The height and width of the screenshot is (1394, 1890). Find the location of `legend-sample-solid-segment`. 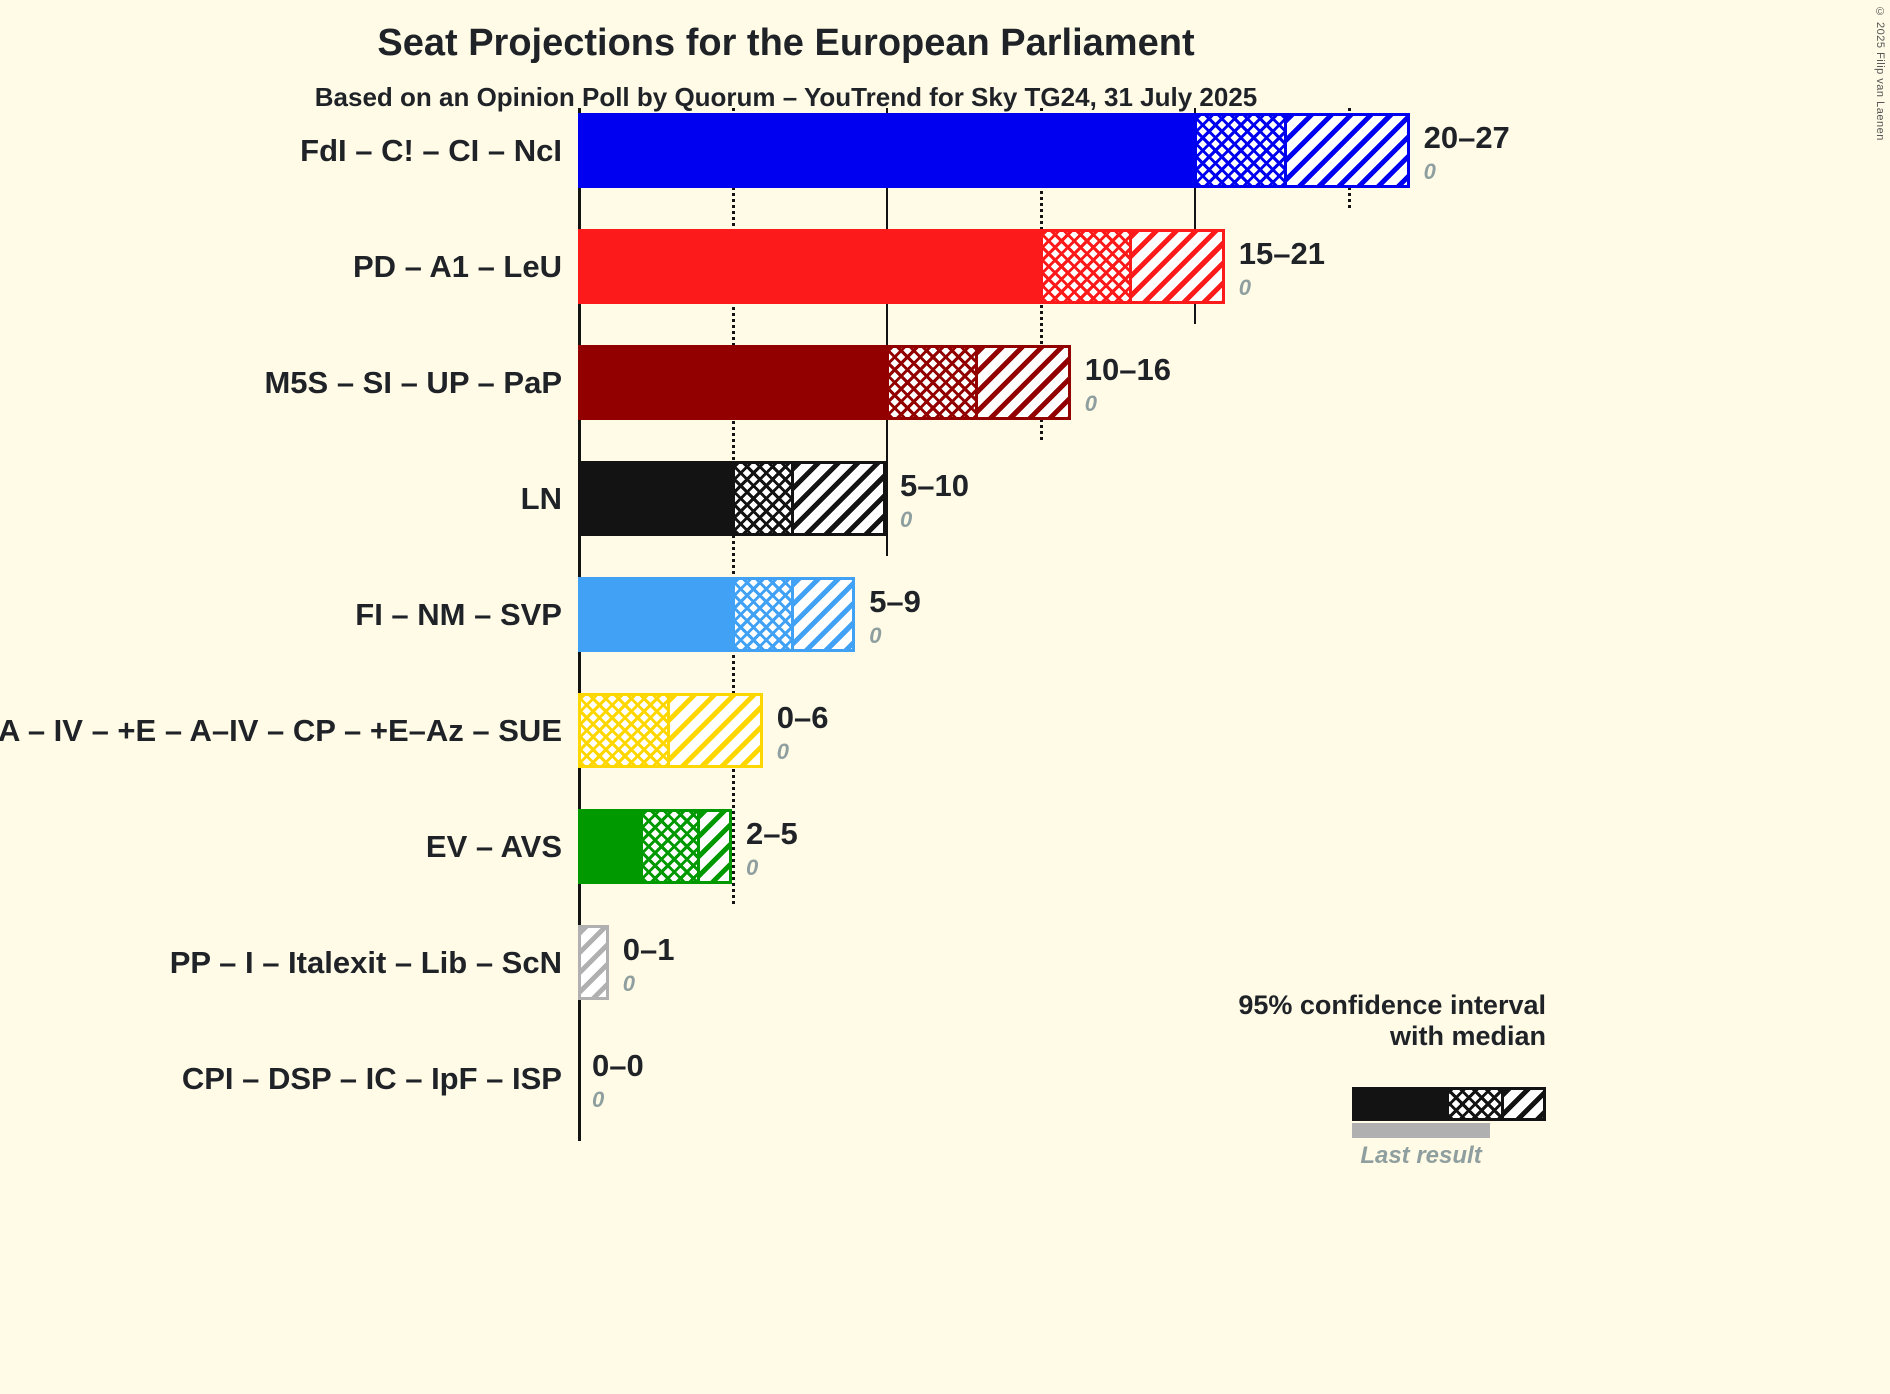

legend-sample-solid-segment is located at coordinates (1399, 1104).